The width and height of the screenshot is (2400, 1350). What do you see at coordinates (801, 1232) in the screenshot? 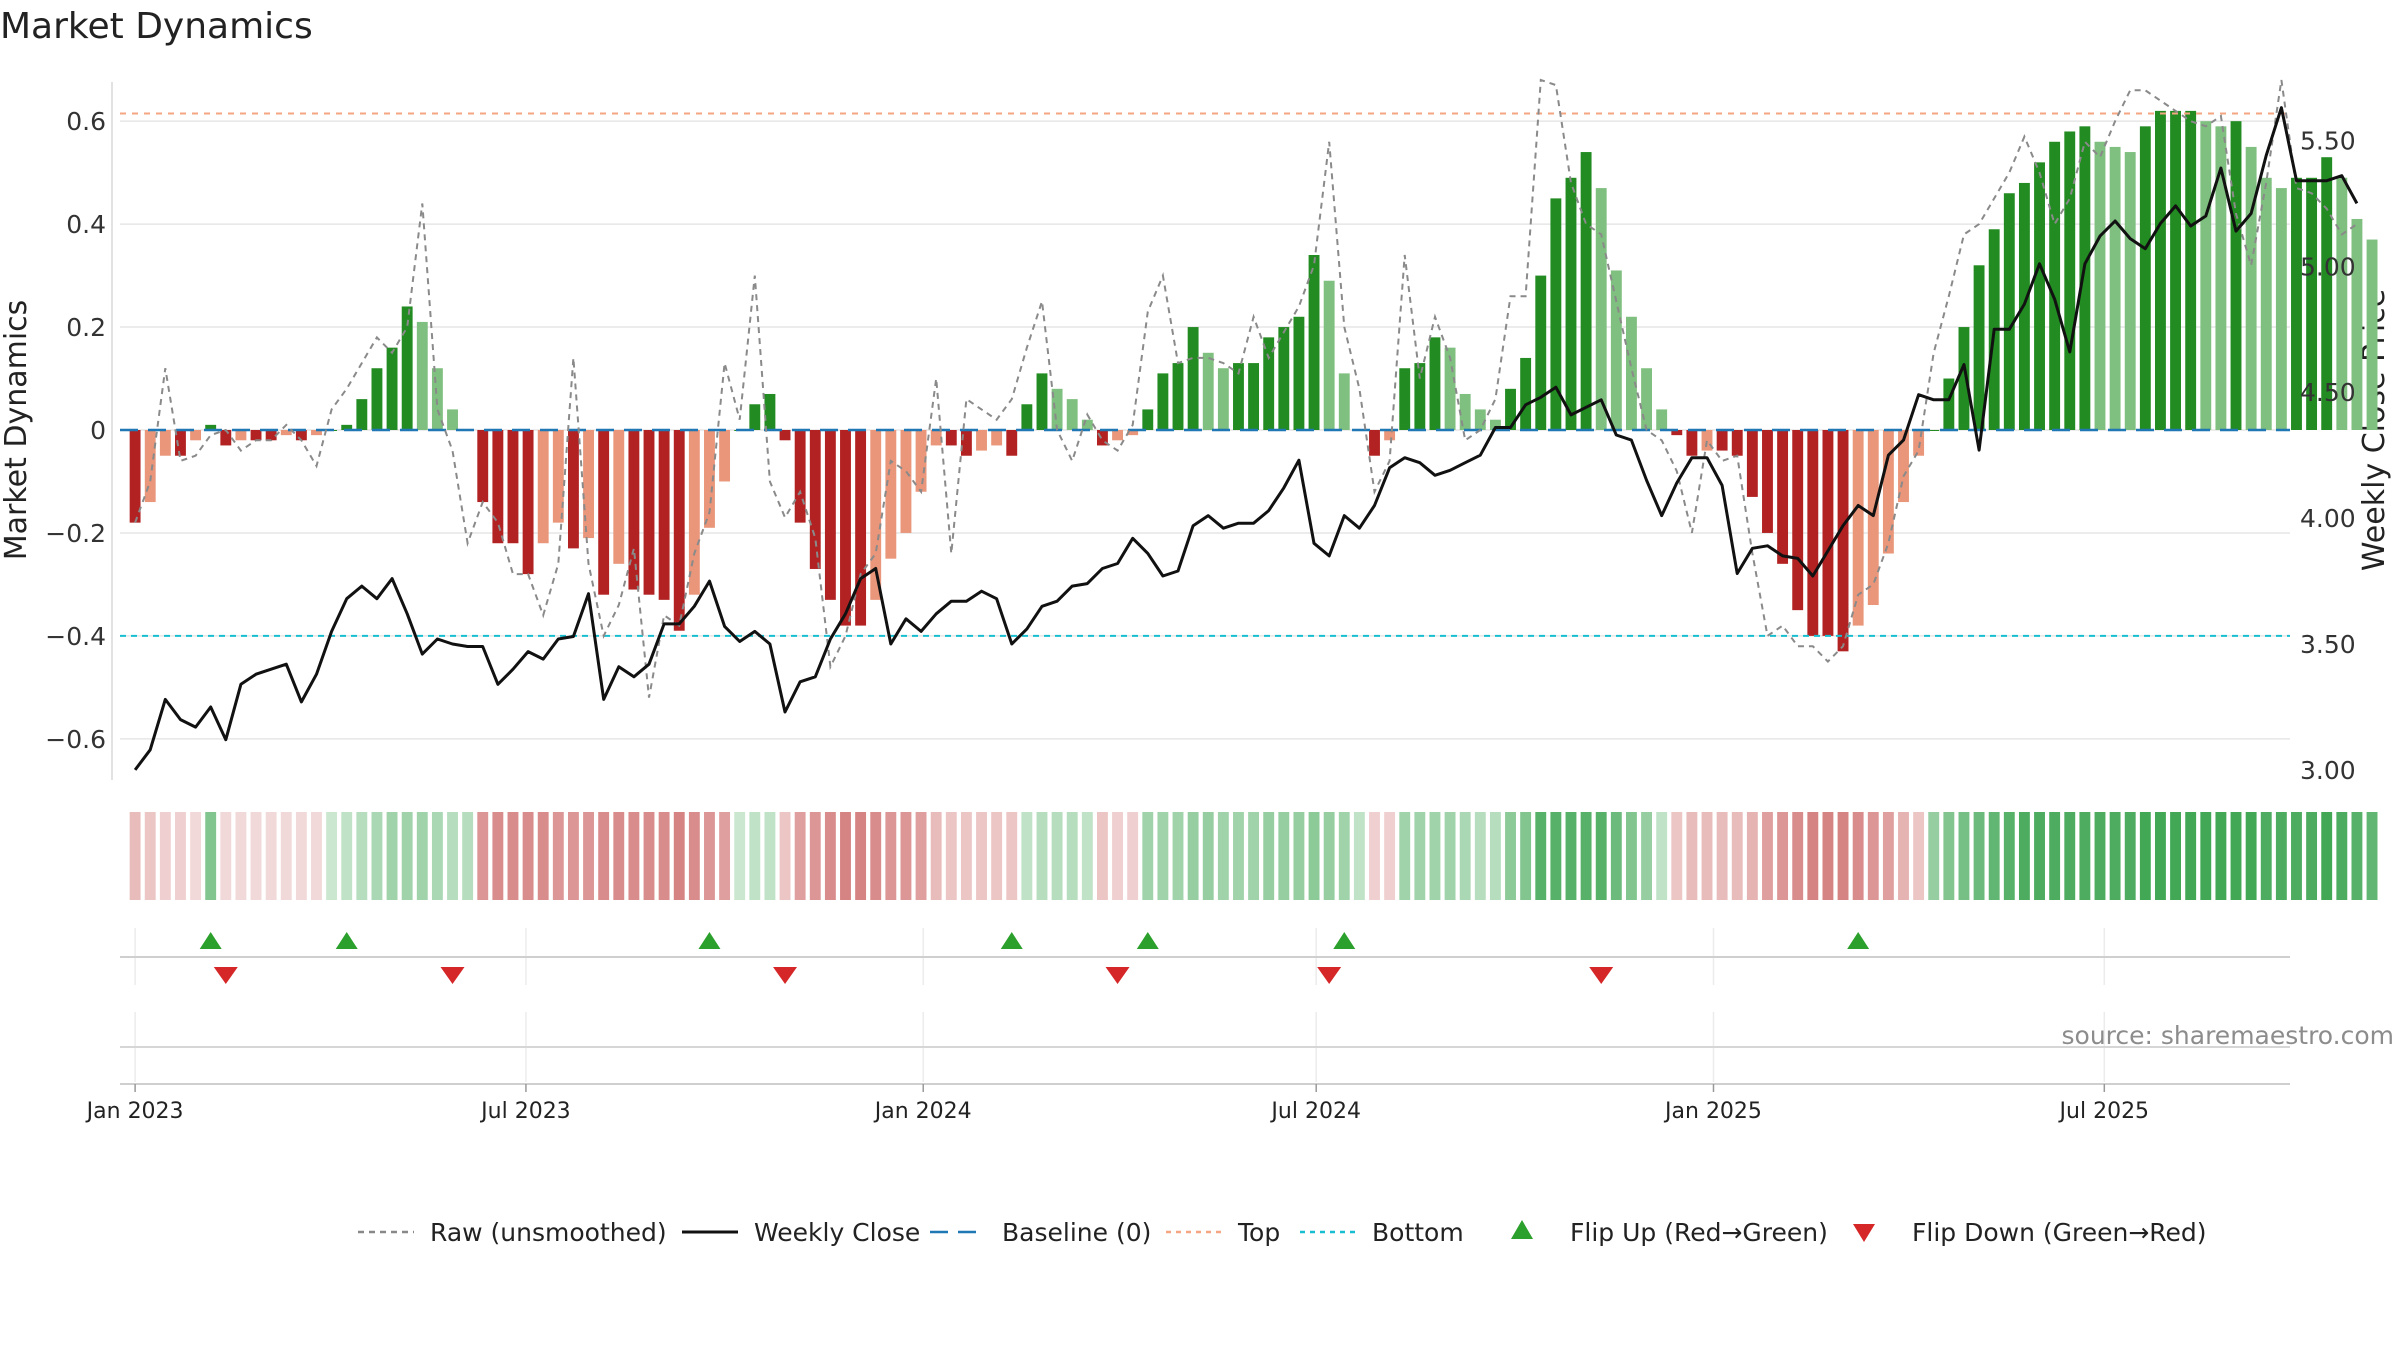
I see `legend-item: Weekly Close` at bounding box center [801, 1232].